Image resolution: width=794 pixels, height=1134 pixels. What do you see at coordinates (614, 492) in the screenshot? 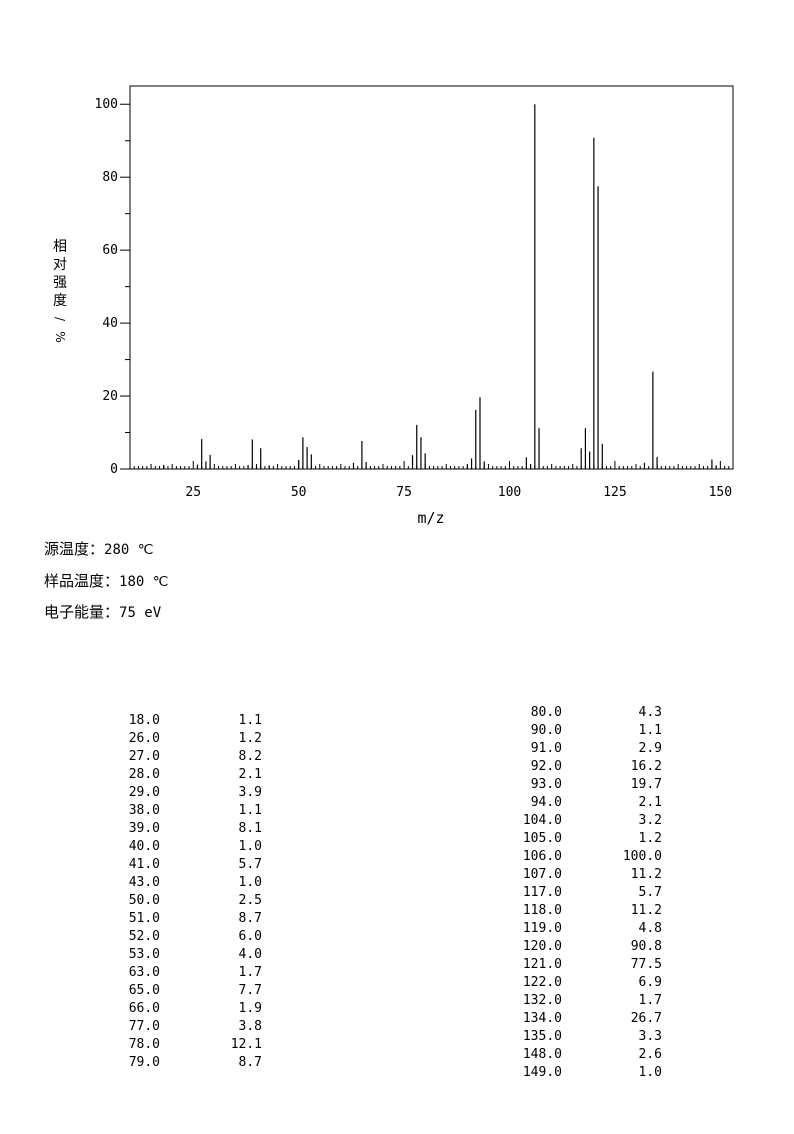
I see `x-tick-label: 125` at bounding box center [614, 492].